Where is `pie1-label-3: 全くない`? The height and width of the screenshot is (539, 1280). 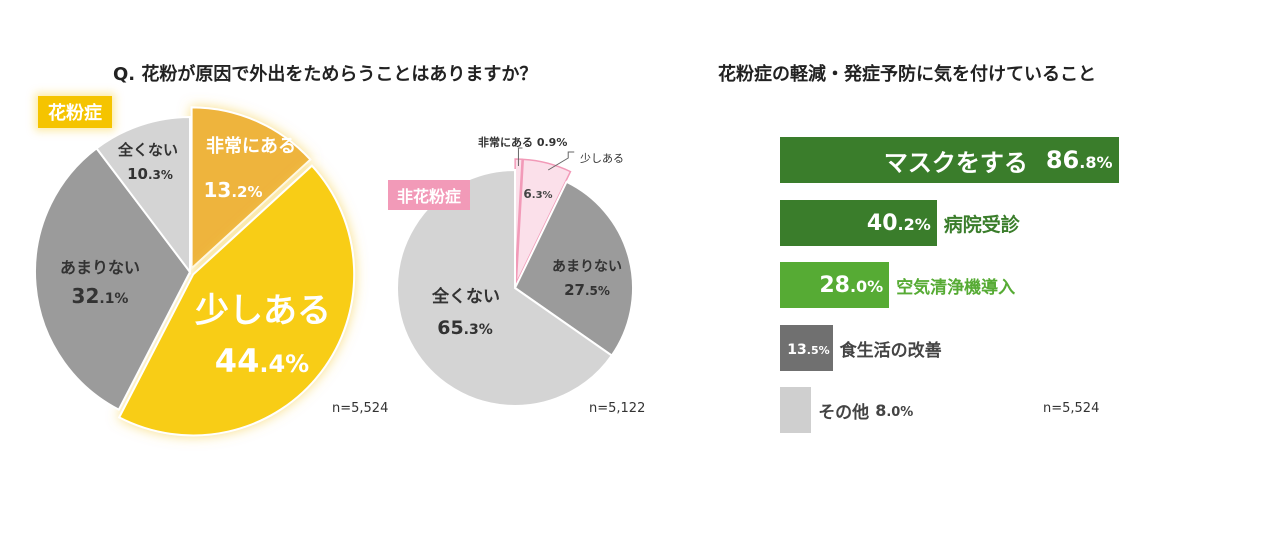 pie1-label-3: 全くない is located at coordinates (147, 150).